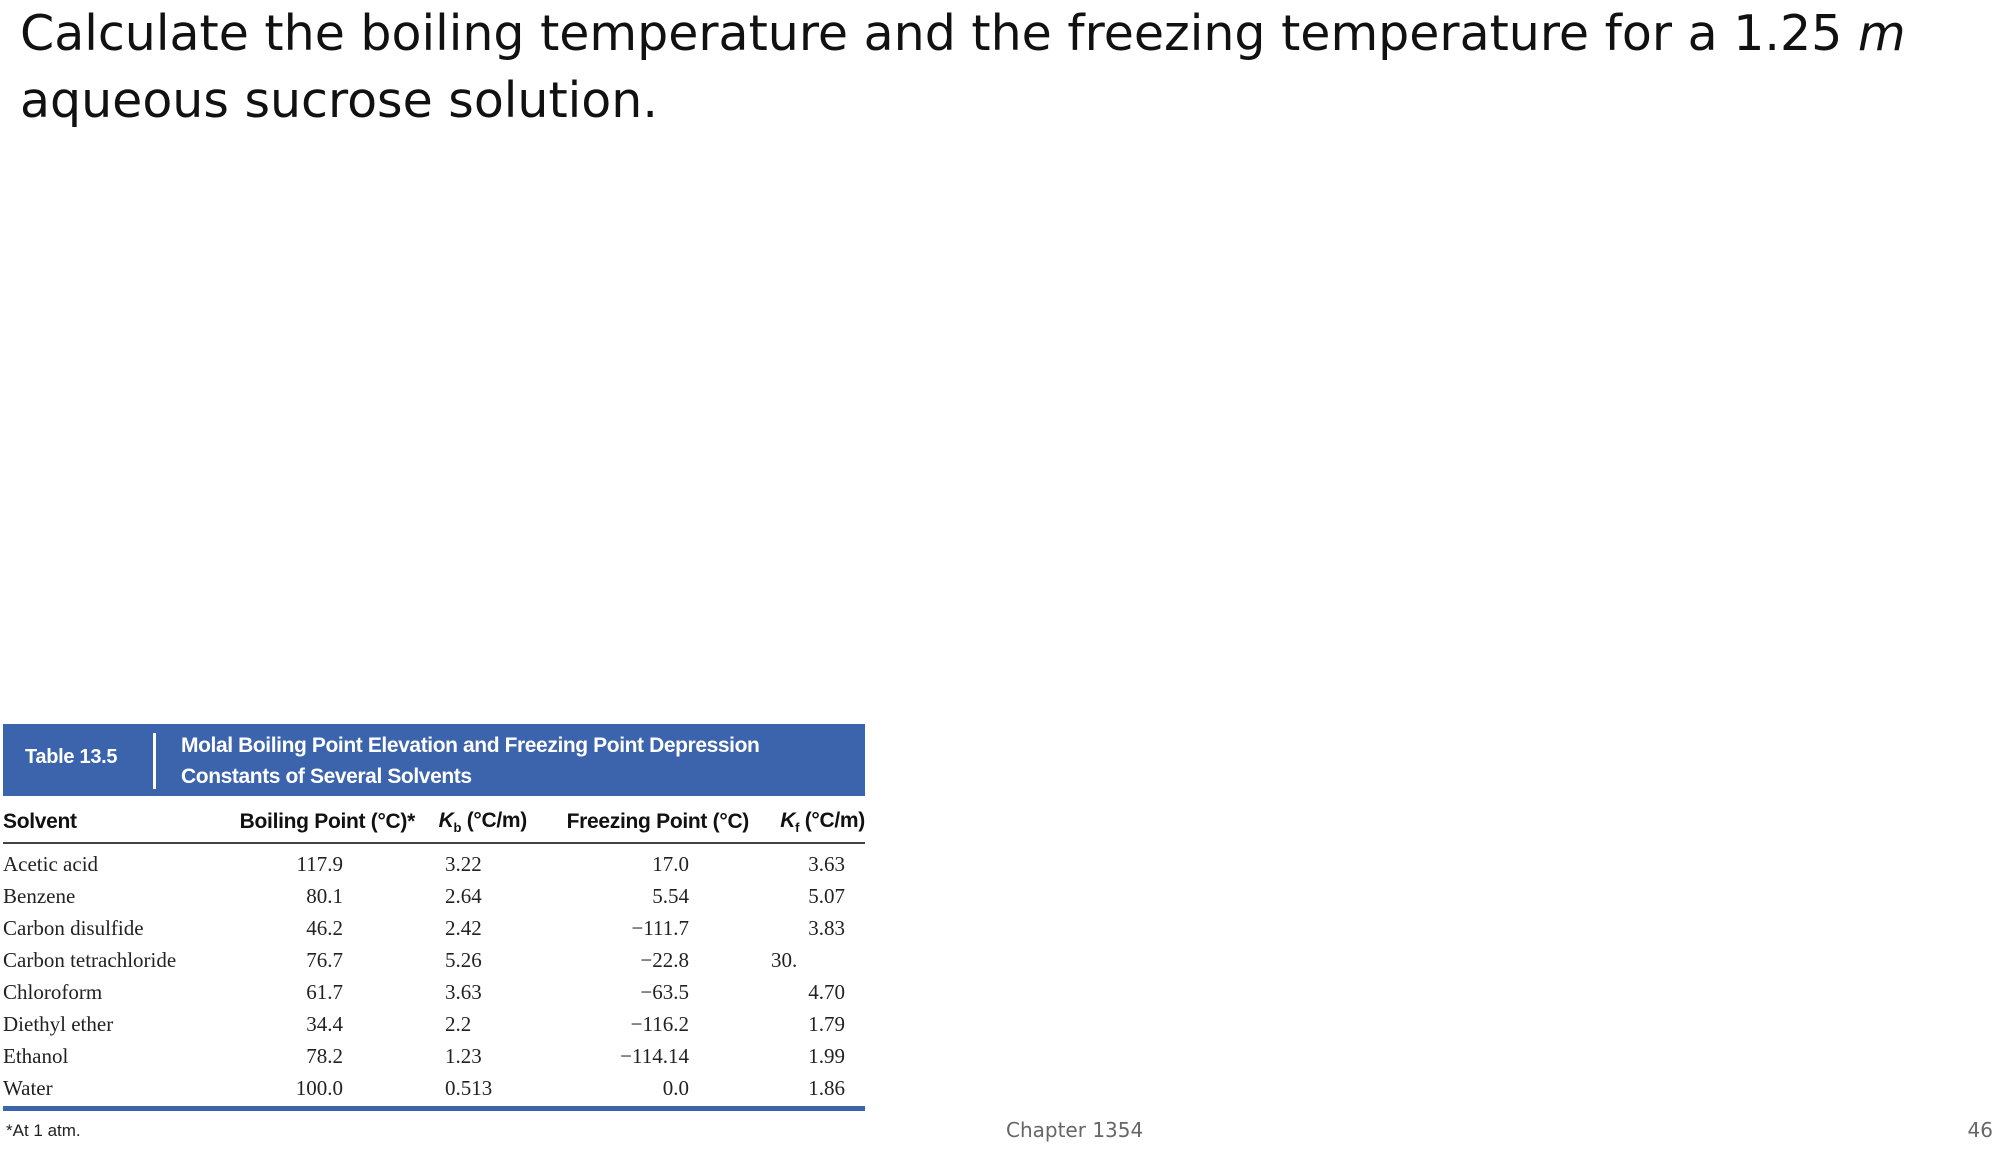 The width and height of the screenshot is (1999, 1167). Describe the element at coordinates (39, 895) in the screenshot. I see `cell-solvent: Benzene` at that location.